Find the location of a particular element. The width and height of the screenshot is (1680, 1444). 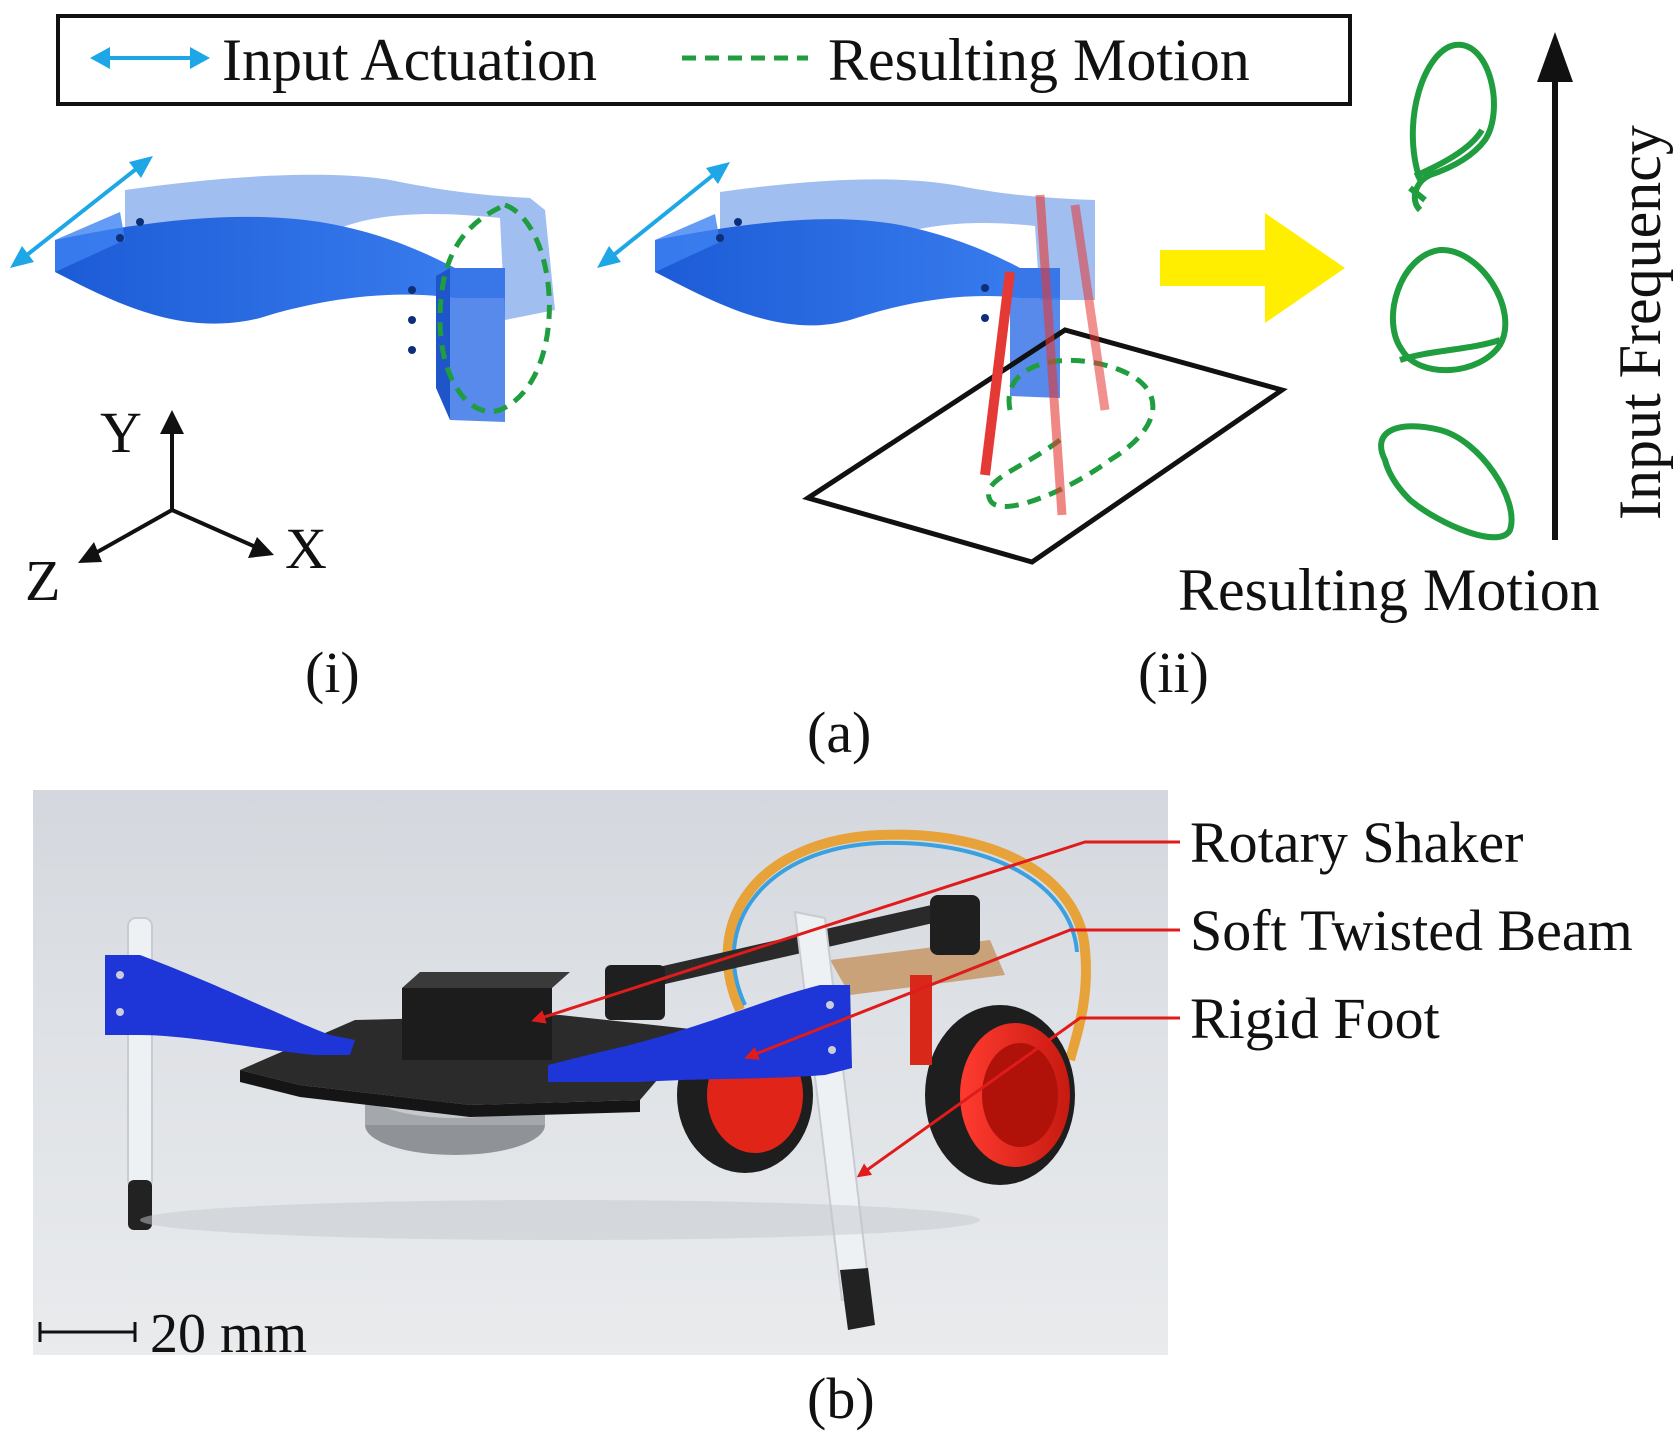

legend: Input Actuation Resulting Motion is located at coordinates (704, 60).